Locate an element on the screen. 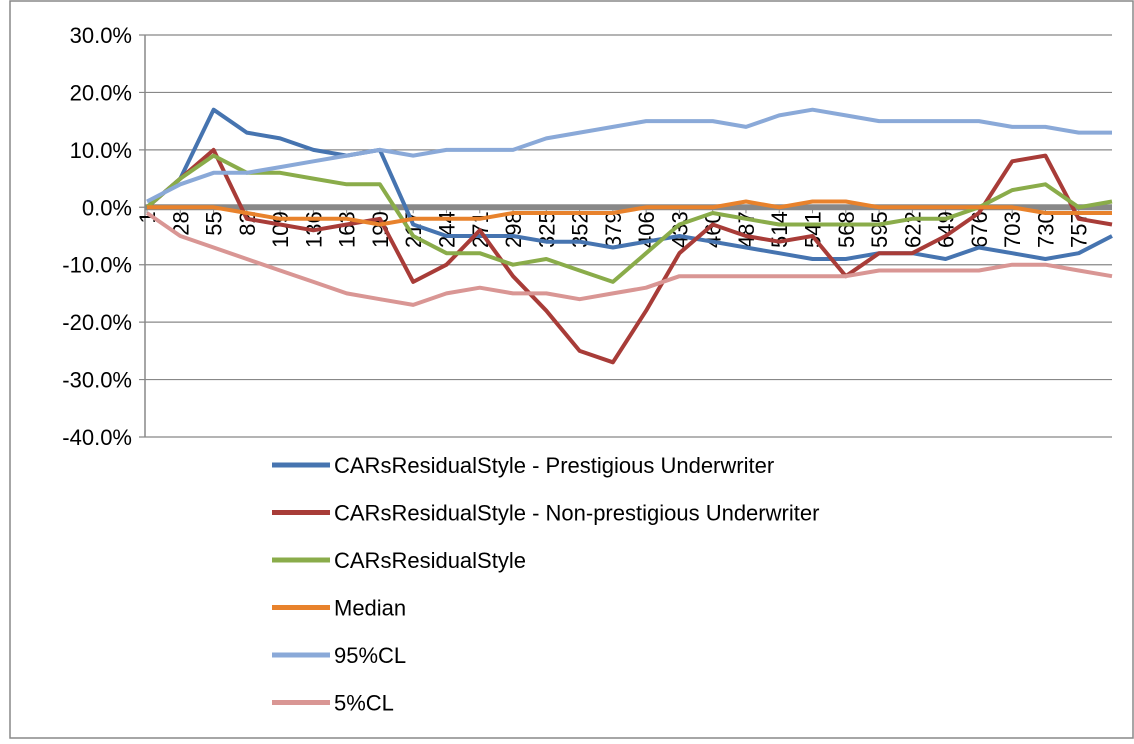  x-tick-label: 1 is located at coordinates (147, 217).